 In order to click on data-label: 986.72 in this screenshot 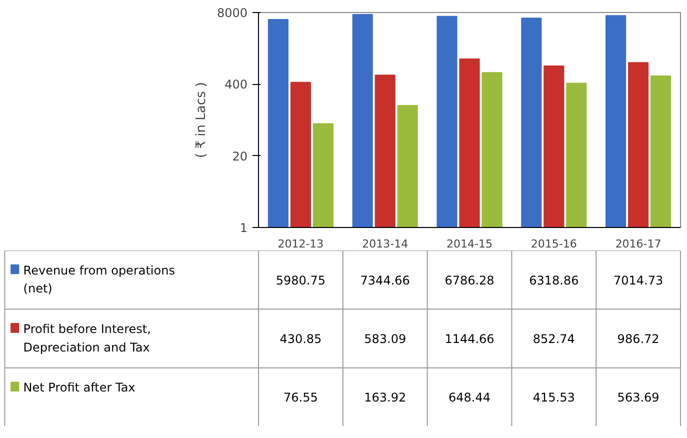, I will do `click(638, 339)`.